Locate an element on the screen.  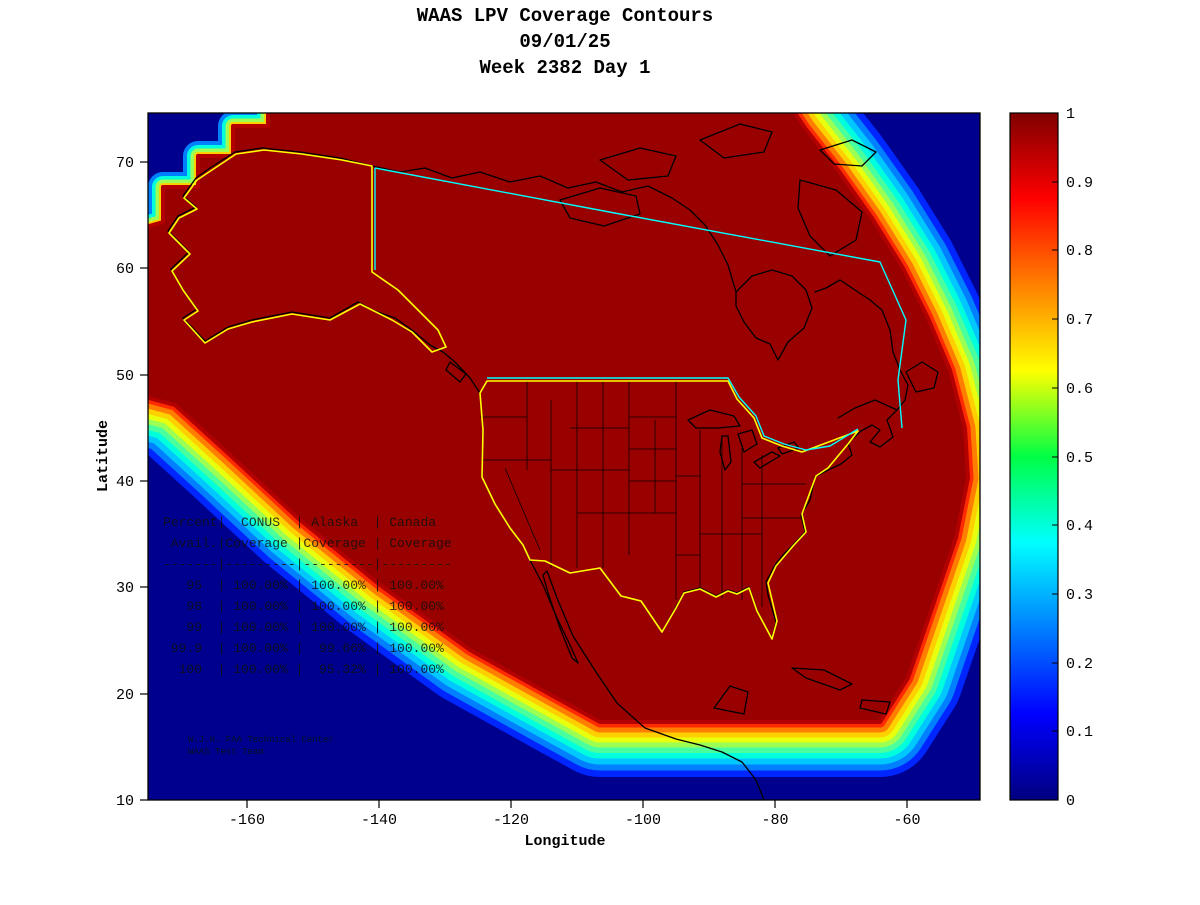
chart-date: 09/01/25 is located at coordinates (564, 42).